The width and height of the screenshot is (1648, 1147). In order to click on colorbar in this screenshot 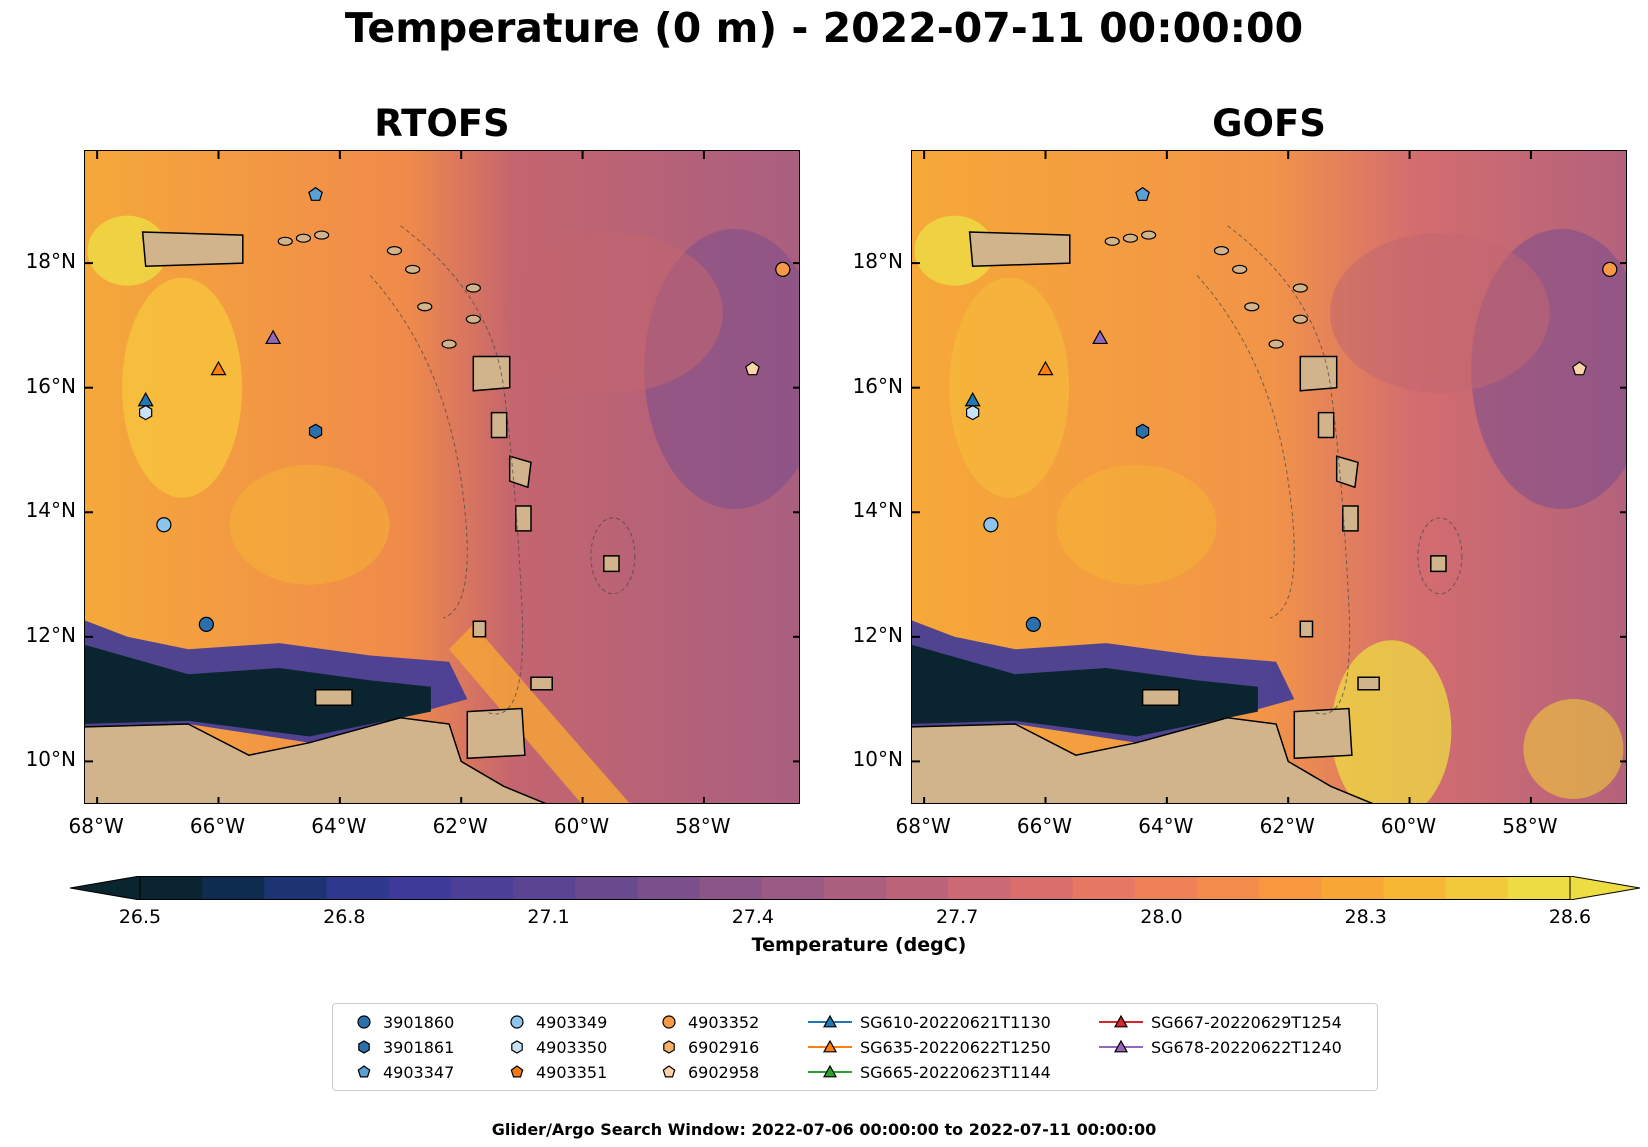, I will do `click(855, 888)`.